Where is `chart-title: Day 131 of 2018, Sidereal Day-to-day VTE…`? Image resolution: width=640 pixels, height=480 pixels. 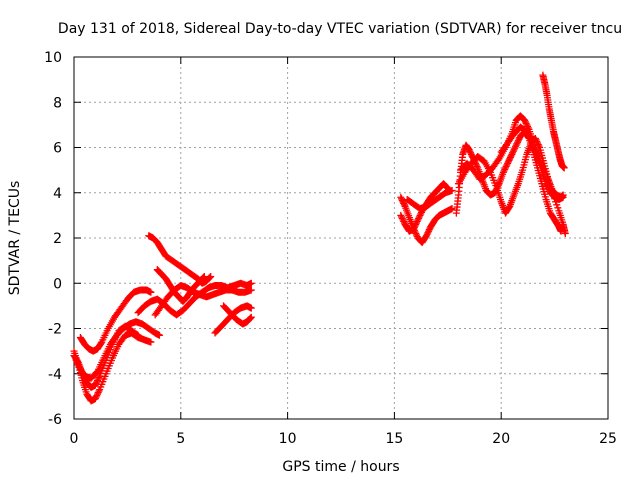
chart-title: Day 131 of 2018, Sidereal Day-to-day VTE… is located at coordinates (340, 29).